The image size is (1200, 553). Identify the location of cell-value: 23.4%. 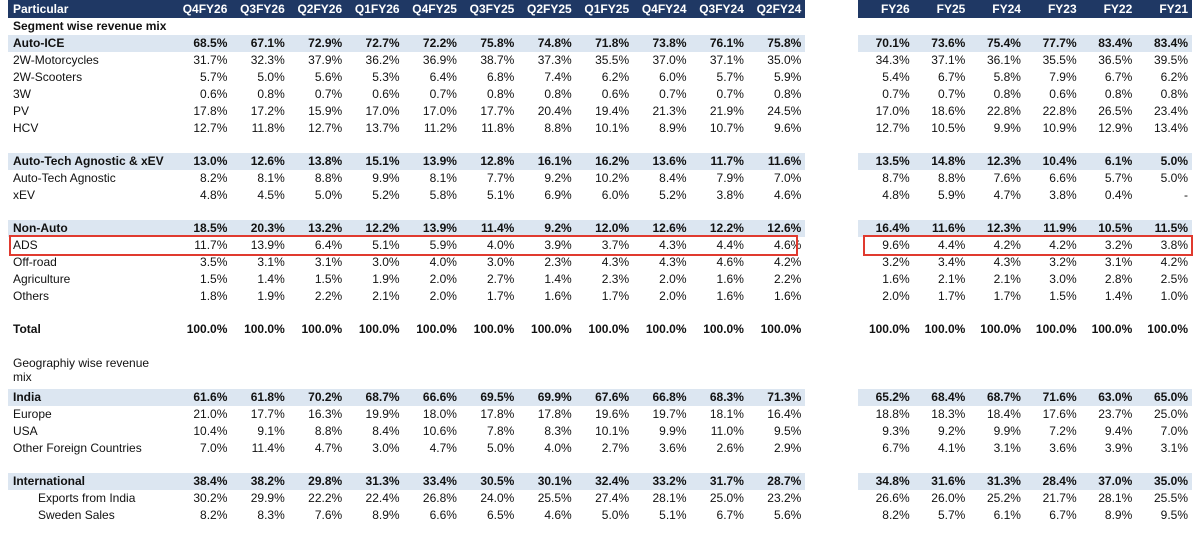
(1170, 111).